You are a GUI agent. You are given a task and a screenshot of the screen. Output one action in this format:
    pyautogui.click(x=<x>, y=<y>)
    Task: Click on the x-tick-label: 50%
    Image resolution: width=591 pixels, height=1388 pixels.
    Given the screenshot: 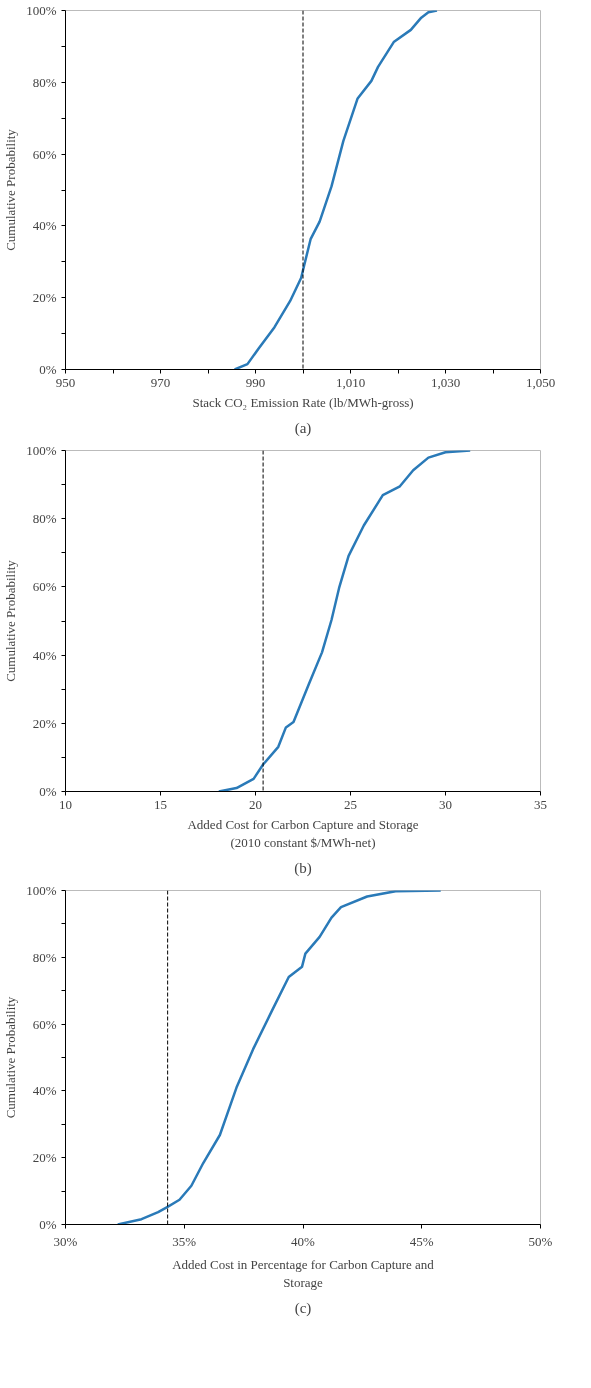 What is the action you would take?
    pyautogui.click(x=540, y=1241)
    